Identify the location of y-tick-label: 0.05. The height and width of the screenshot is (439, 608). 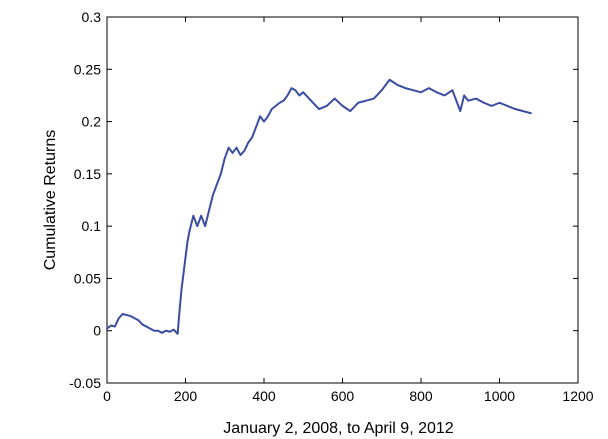
(87, 278).